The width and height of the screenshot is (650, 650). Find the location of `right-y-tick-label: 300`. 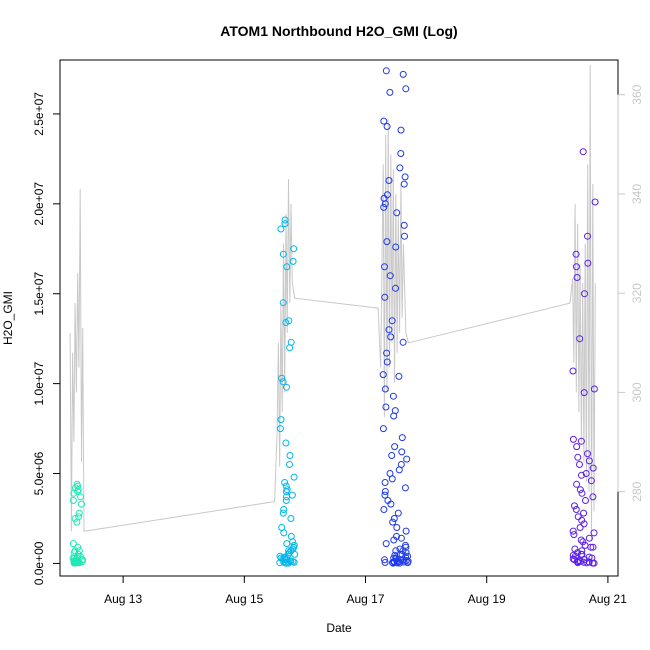

right-y-tick-label: 300 is located at coordinates (637, 392).